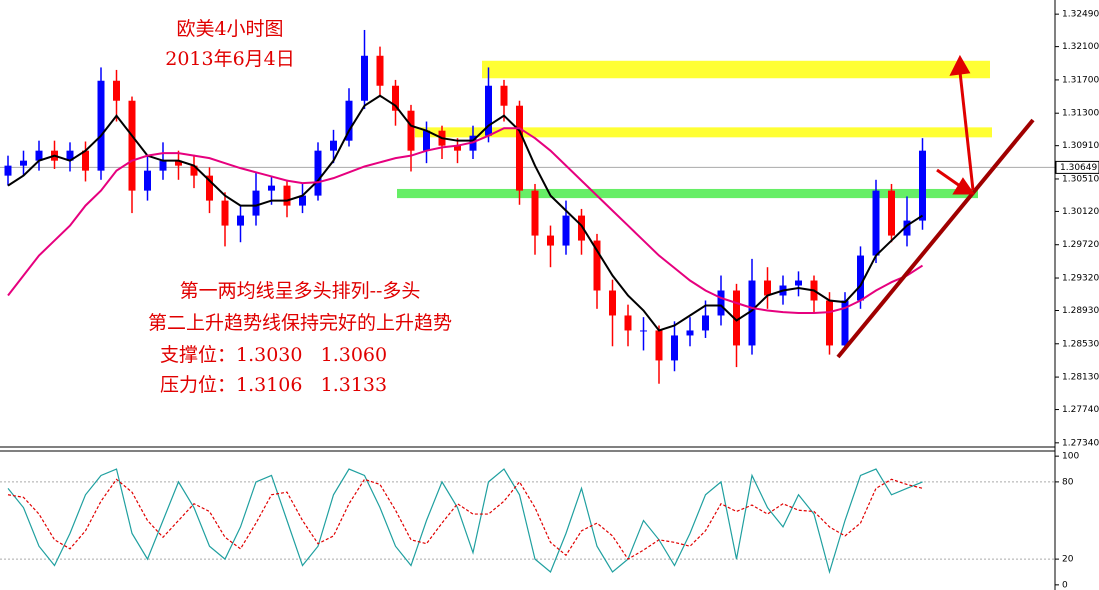 The height and width of the screenshot is (590, 1099). What do you see at coordinates (273, 385) in the screenshot?
I see `annotation: 压力位：1.3106 1.3133` at bounding box center [273, 385].